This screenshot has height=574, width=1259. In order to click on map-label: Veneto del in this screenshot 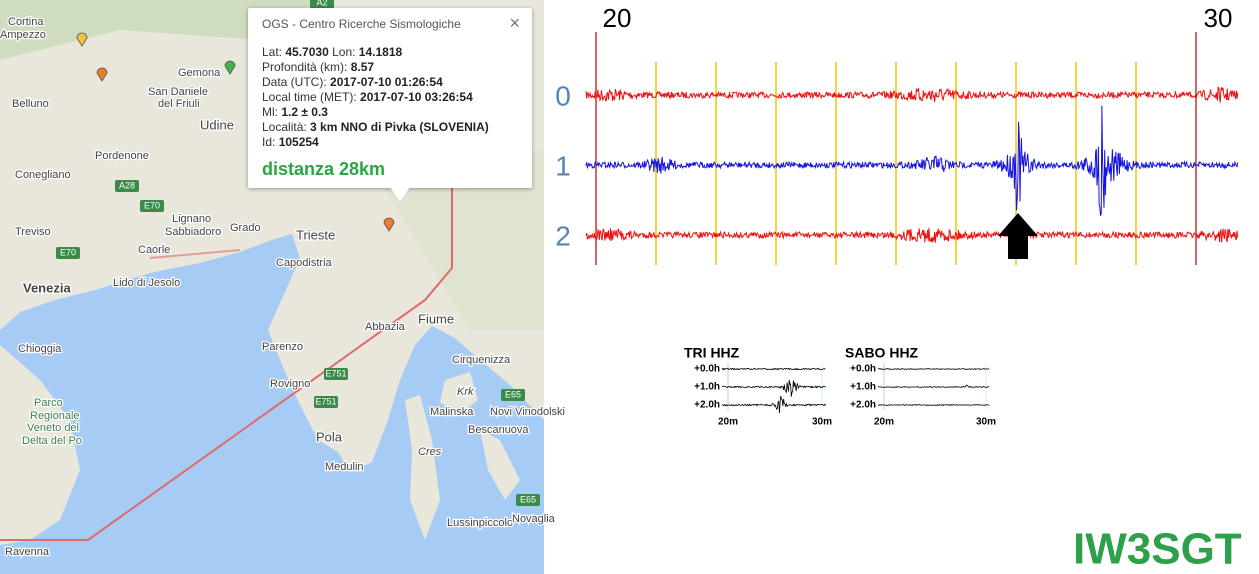, I will do `click(53, 428)`.